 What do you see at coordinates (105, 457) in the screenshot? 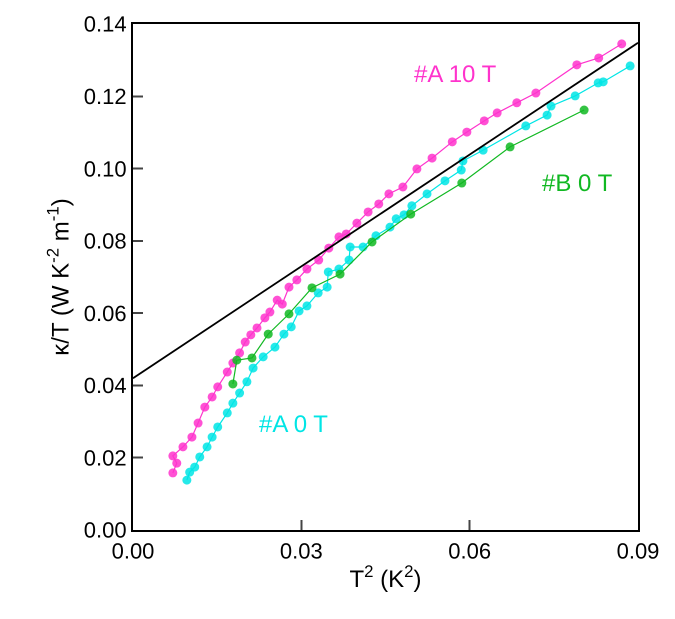
I see `y-tick-label: 0.02` at bounding box center [105, 457].